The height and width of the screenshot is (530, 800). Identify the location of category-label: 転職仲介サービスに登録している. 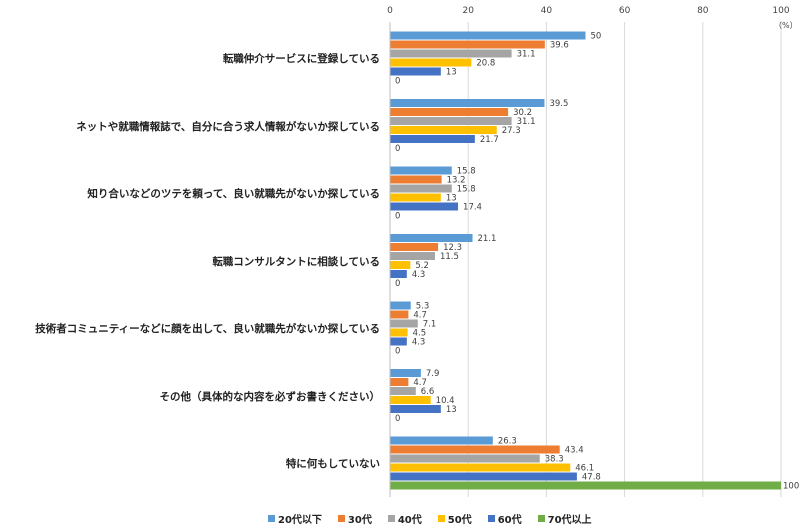
(301, 59).